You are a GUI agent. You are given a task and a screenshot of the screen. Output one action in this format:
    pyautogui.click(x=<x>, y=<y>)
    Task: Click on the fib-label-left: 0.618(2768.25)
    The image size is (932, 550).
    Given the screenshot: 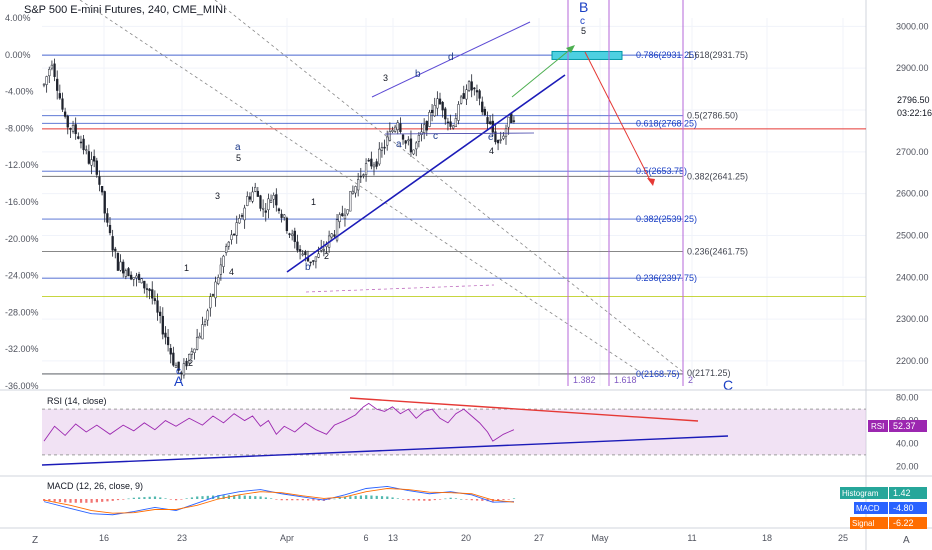 What is the action you would take?
    pyautogui.click(x=666, y=123)
    